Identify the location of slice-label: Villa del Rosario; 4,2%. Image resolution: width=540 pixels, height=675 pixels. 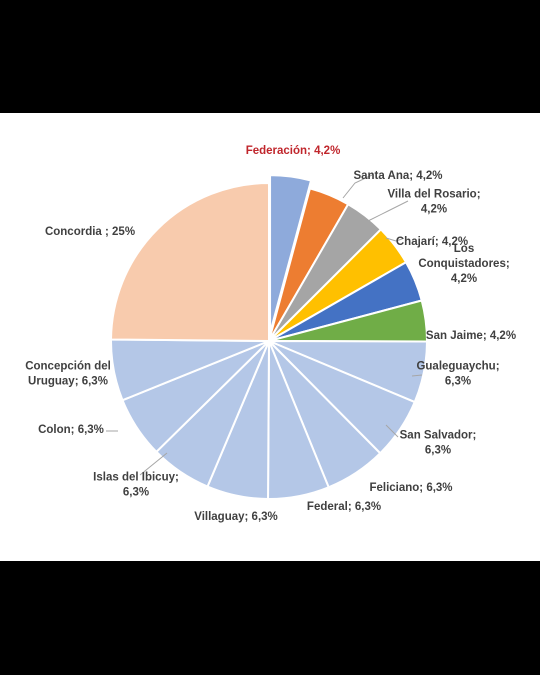
(433, 202).